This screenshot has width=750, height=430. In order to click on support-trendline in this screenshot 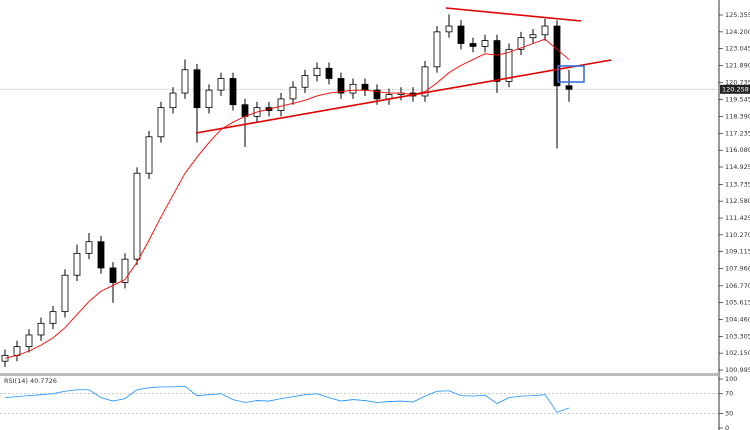, I will do `click(403, 96)`.